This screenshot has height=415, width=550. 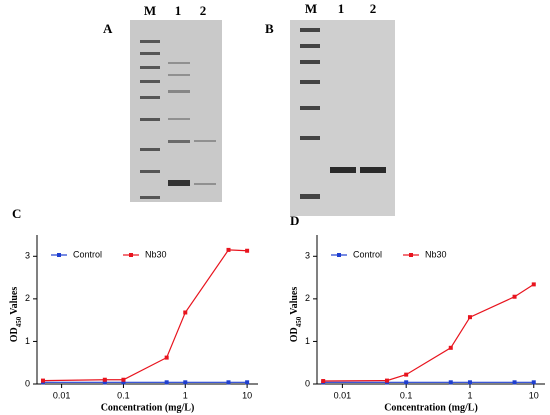 I want to click on gel-a: A M 1 2, so click(x=162, y=102).